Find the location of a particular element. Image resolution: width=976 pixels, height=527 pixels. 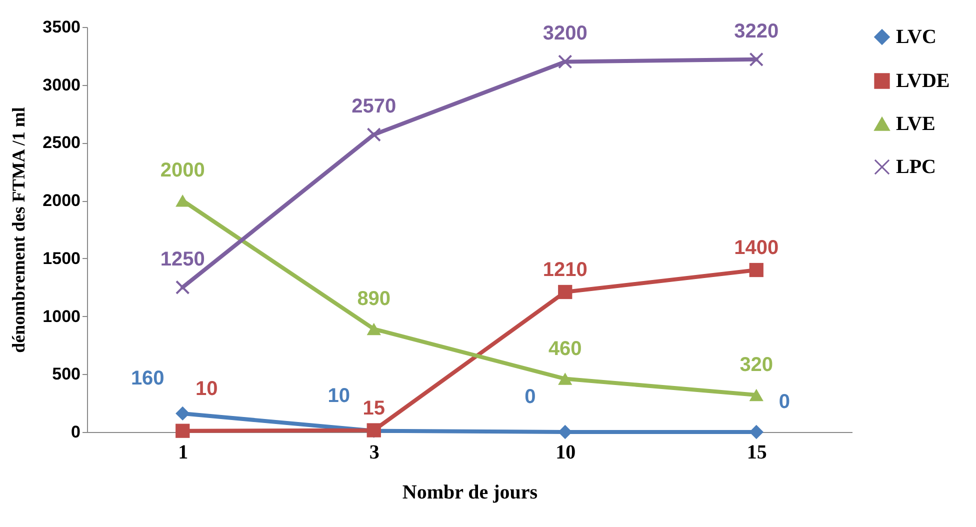

y-tick-label: 500 is located at coordinates (66, 374).